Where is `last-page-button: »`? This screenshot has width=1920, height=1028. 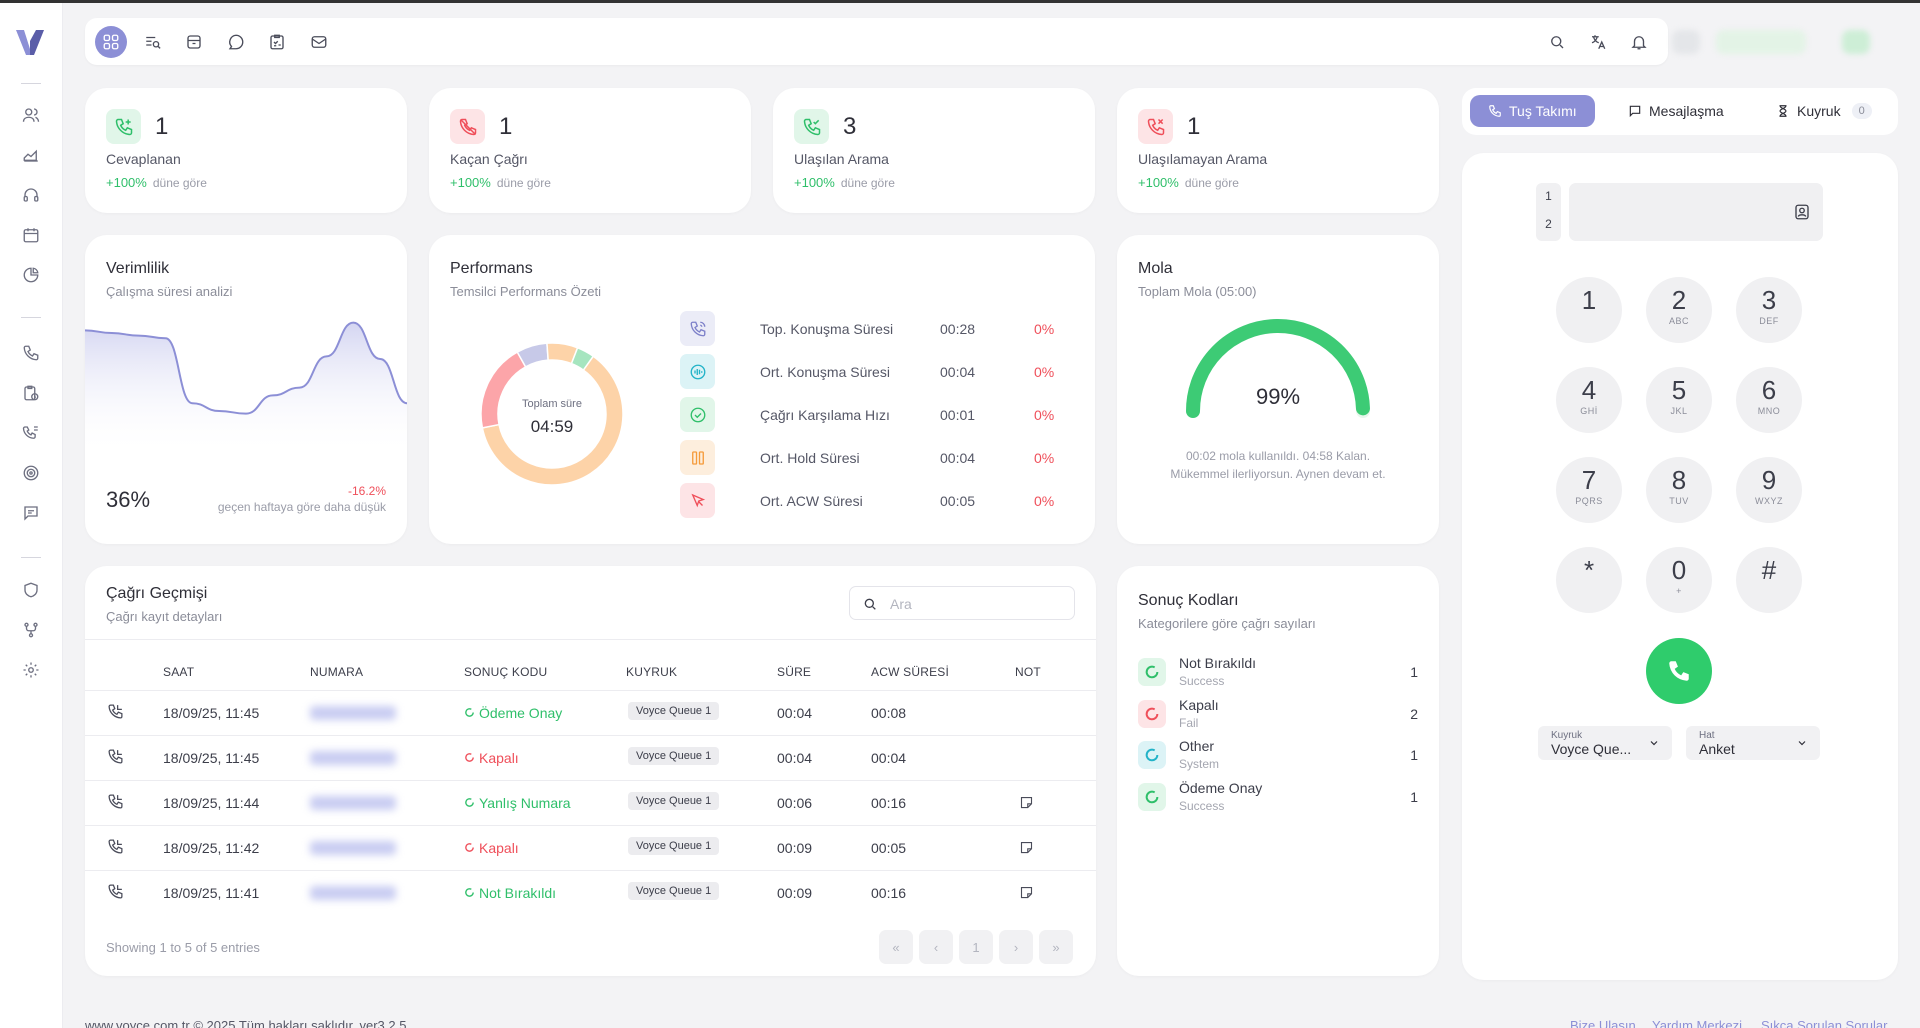 last-page-button: » is located at coordinates (1056, 947).